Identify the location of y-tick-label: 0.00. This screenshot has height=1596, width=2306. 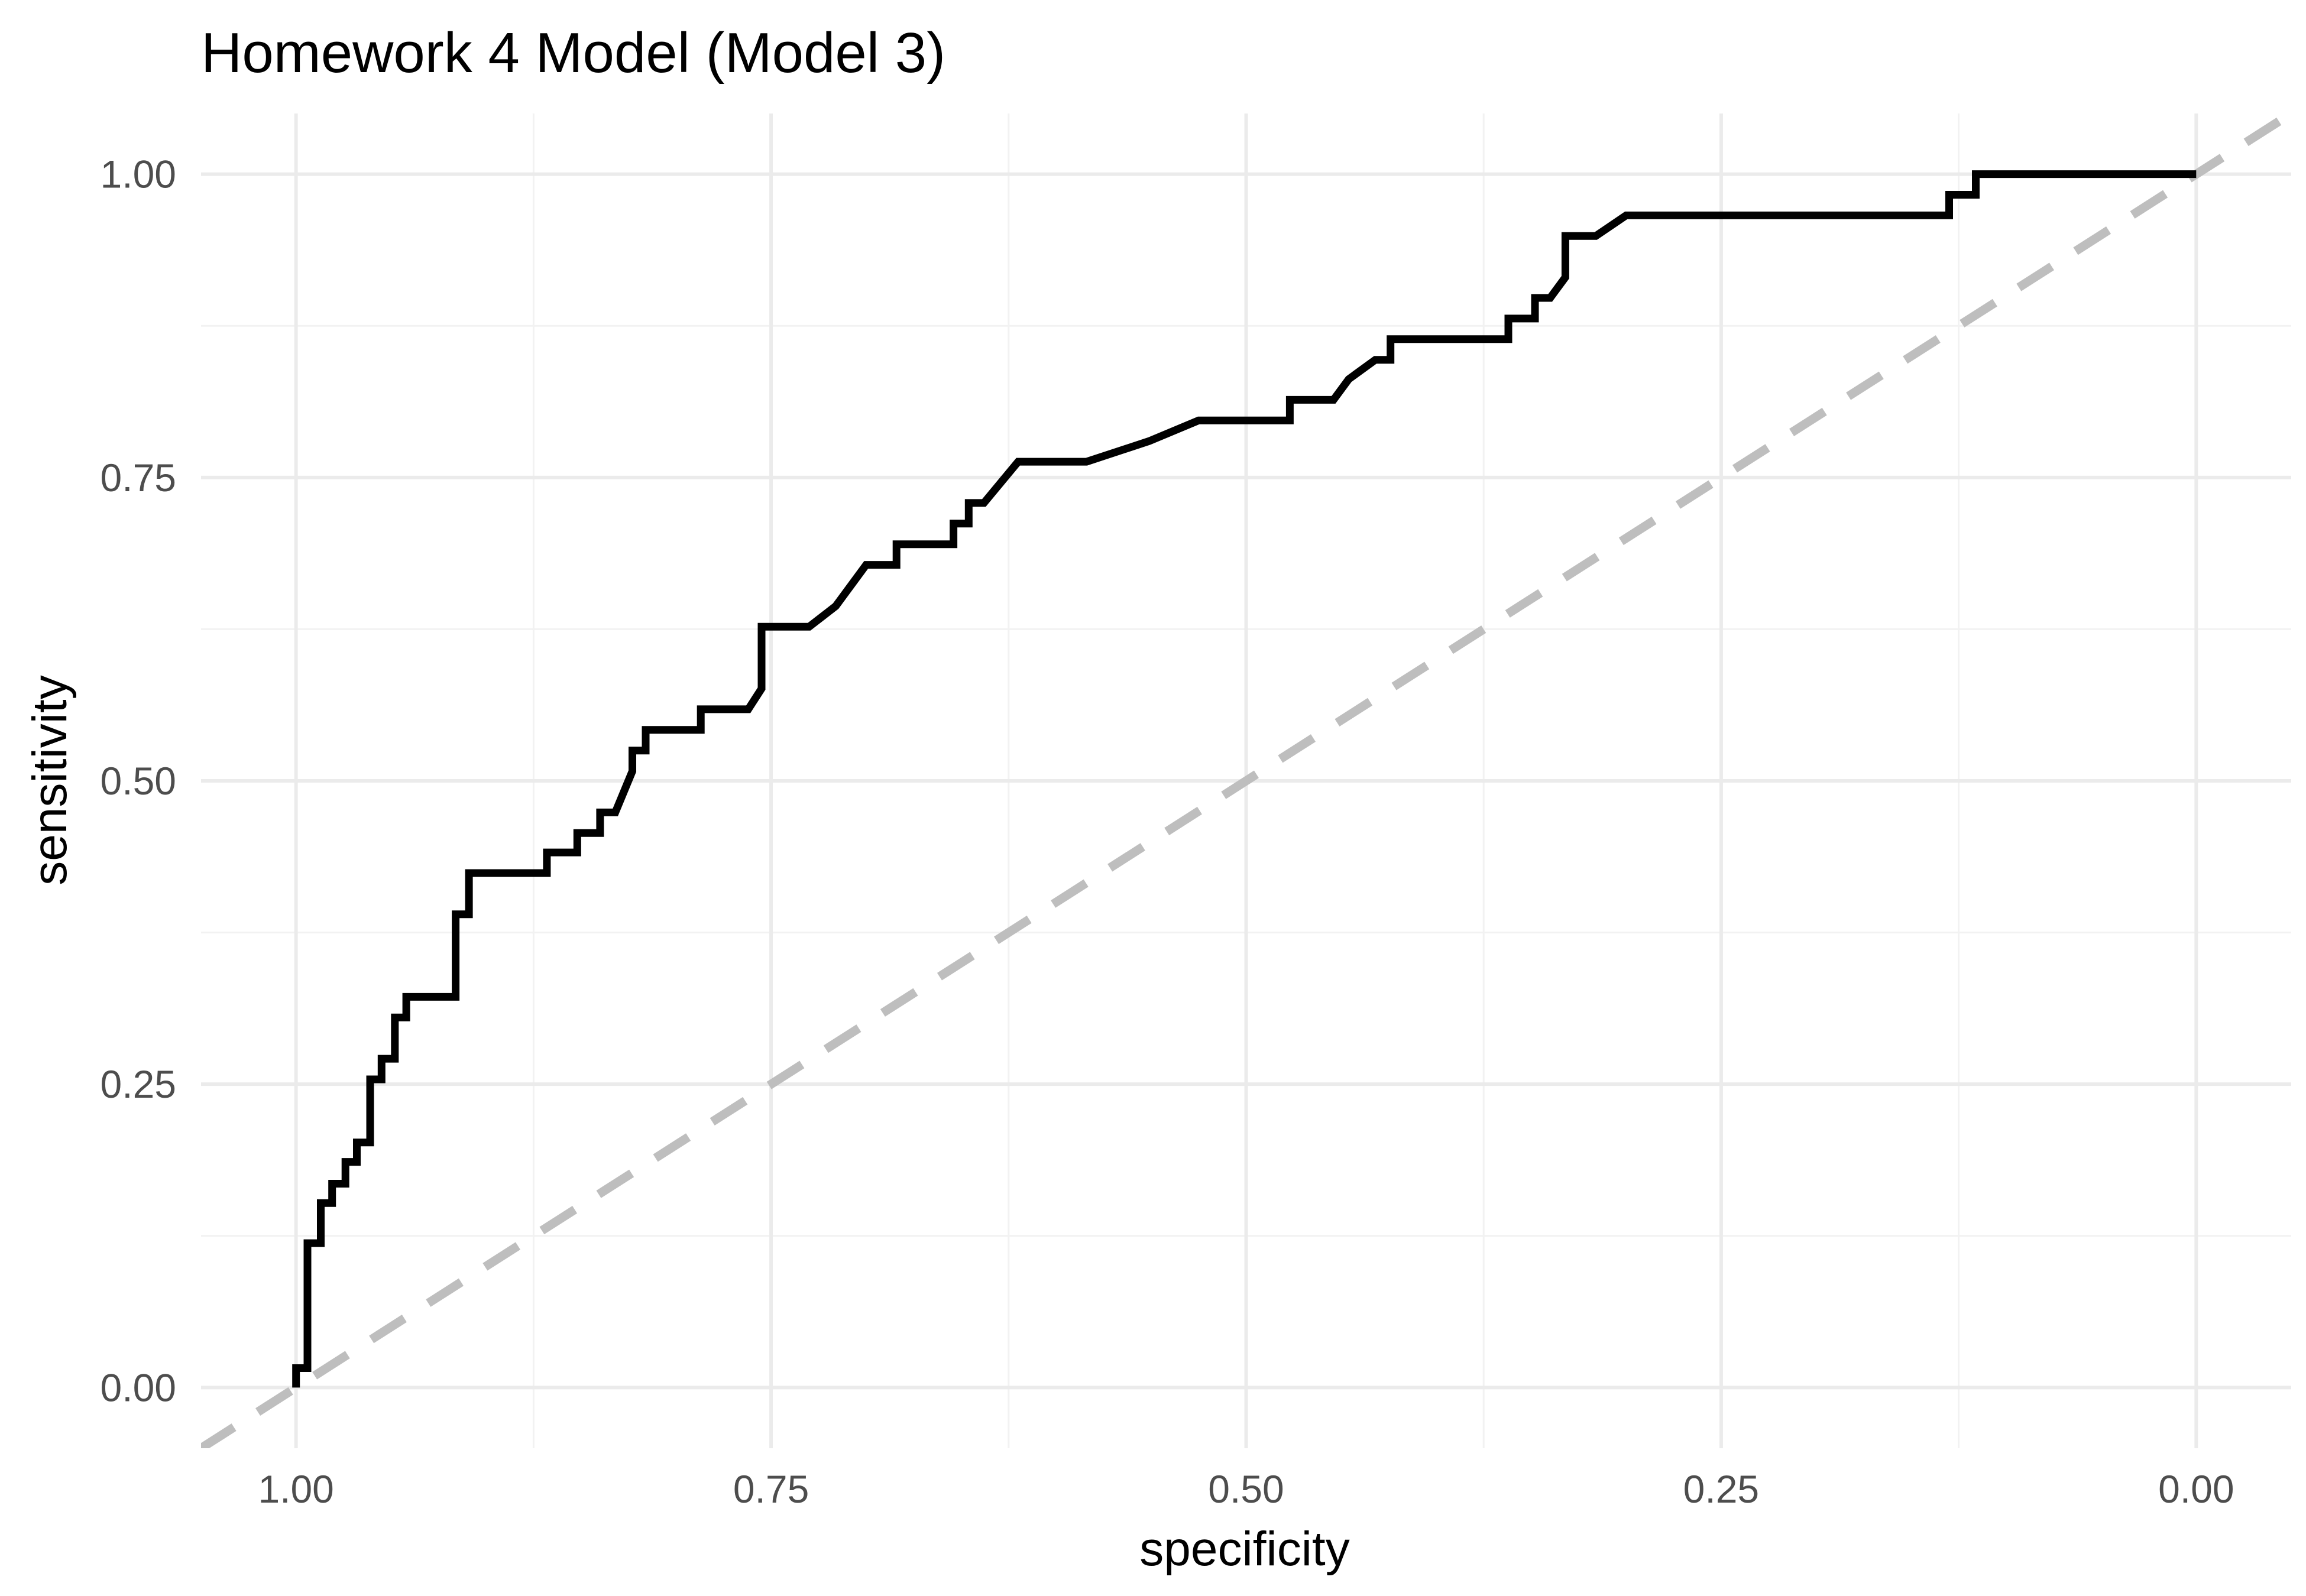
(138, 1387).